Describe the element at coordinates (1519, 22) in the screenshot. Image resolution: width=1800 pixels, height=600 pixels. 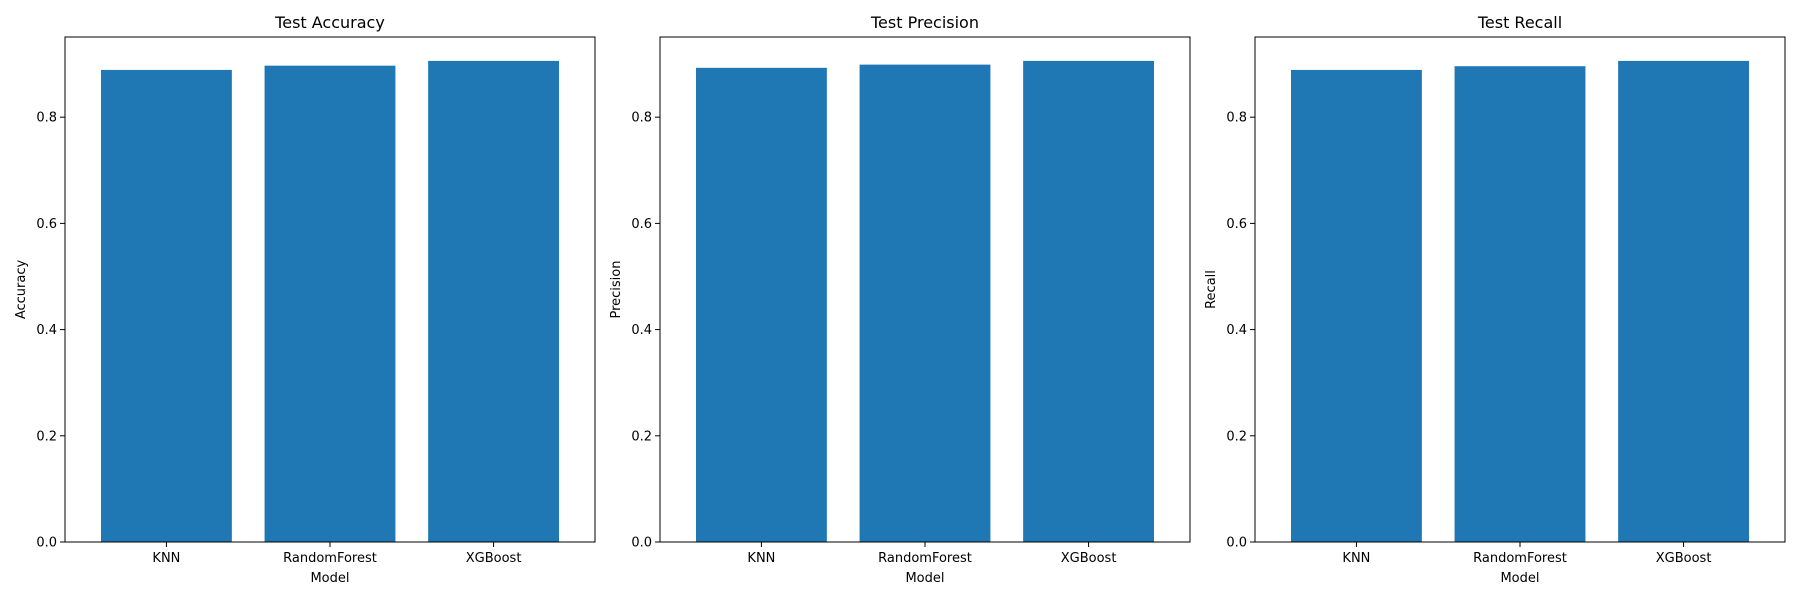
I see `chart-title: Test Recall` at that location.